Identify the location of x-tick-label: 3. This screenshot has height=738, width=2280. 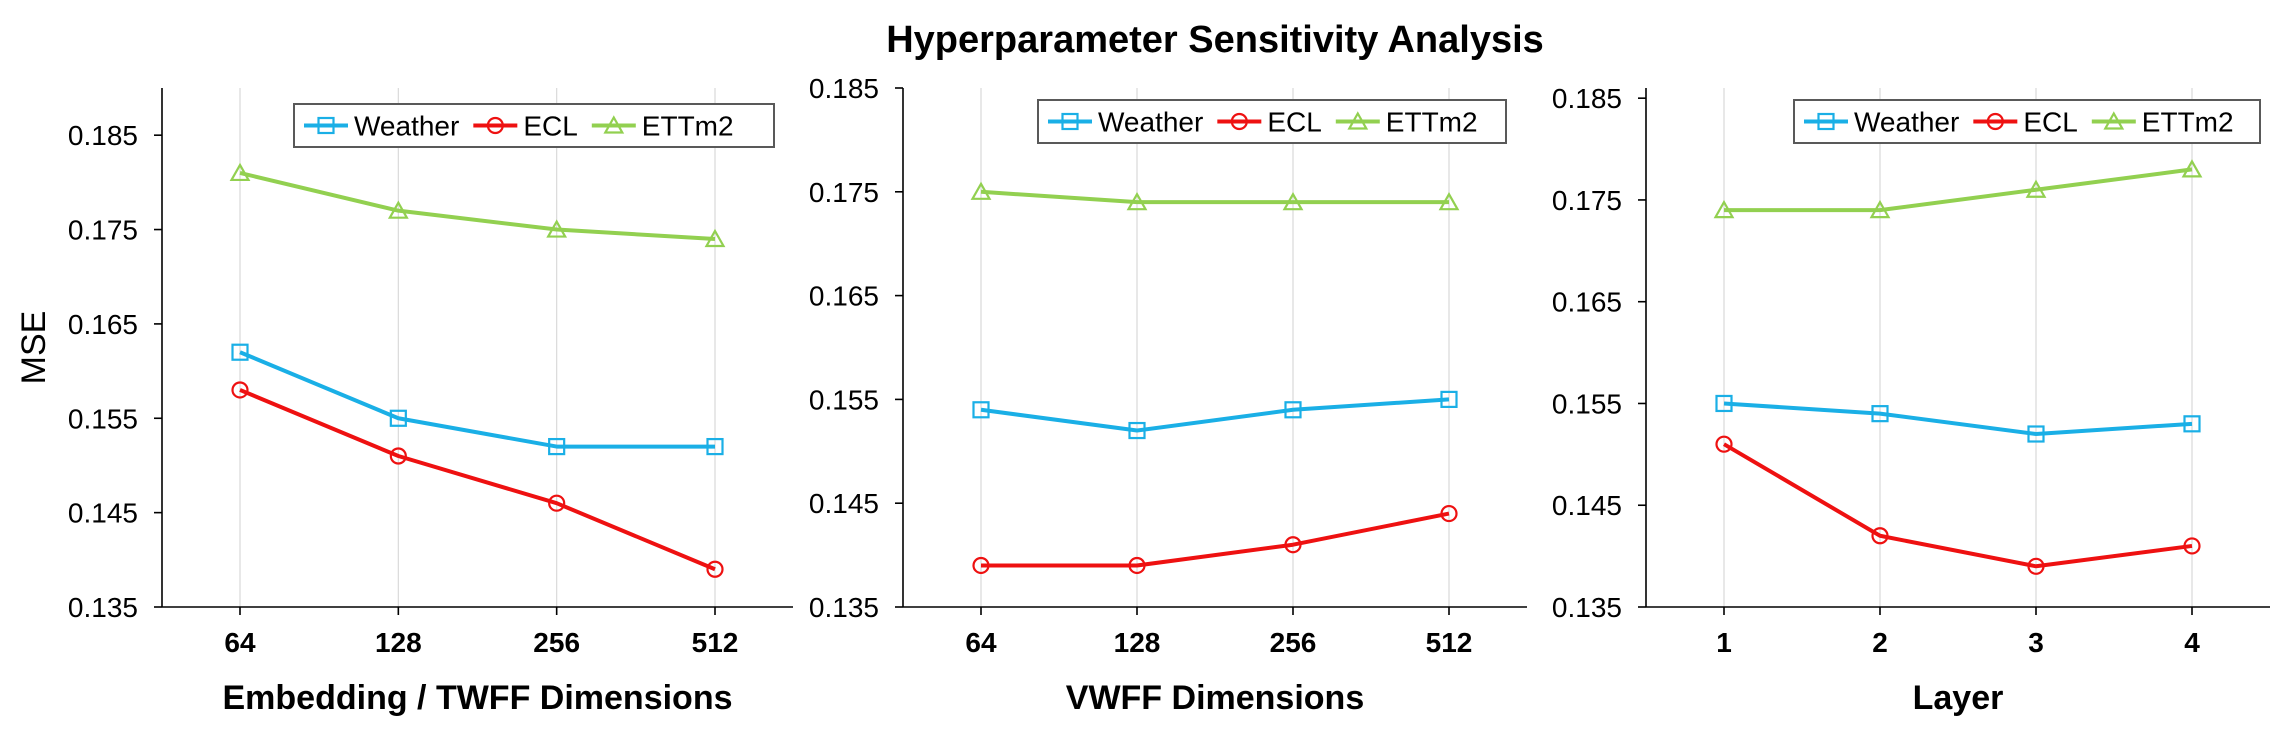
(2036, 642).